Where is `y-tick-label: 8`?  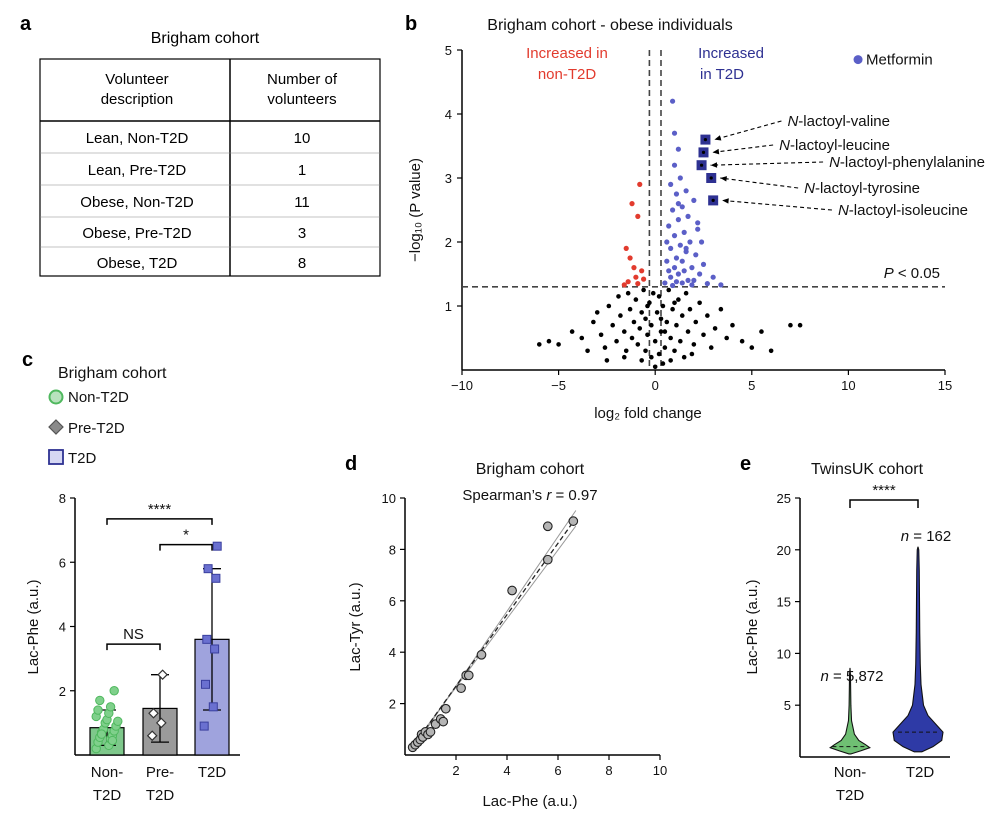 y-tick-label: 8 is located at coordinates (62, 498).